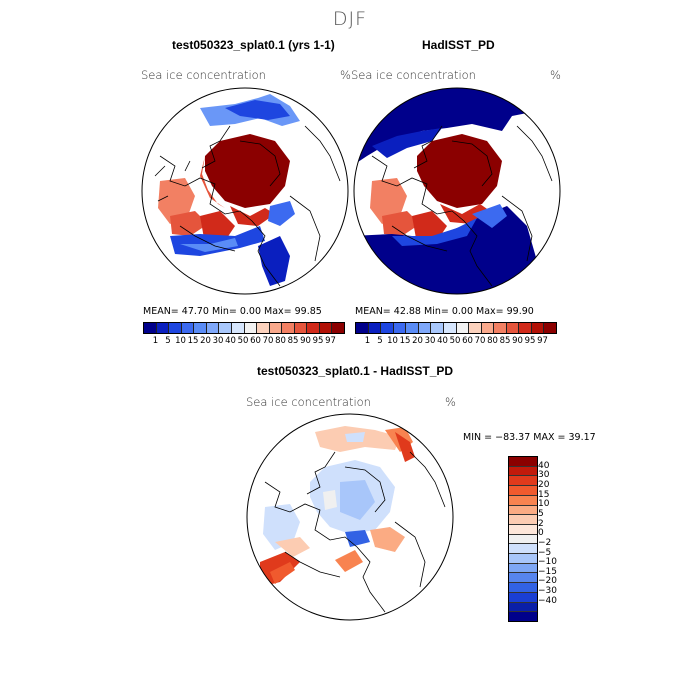  Describe the element at coordinates (547, 562) in the screenshot. I see `colorbar-tick-label: −10` at that location.